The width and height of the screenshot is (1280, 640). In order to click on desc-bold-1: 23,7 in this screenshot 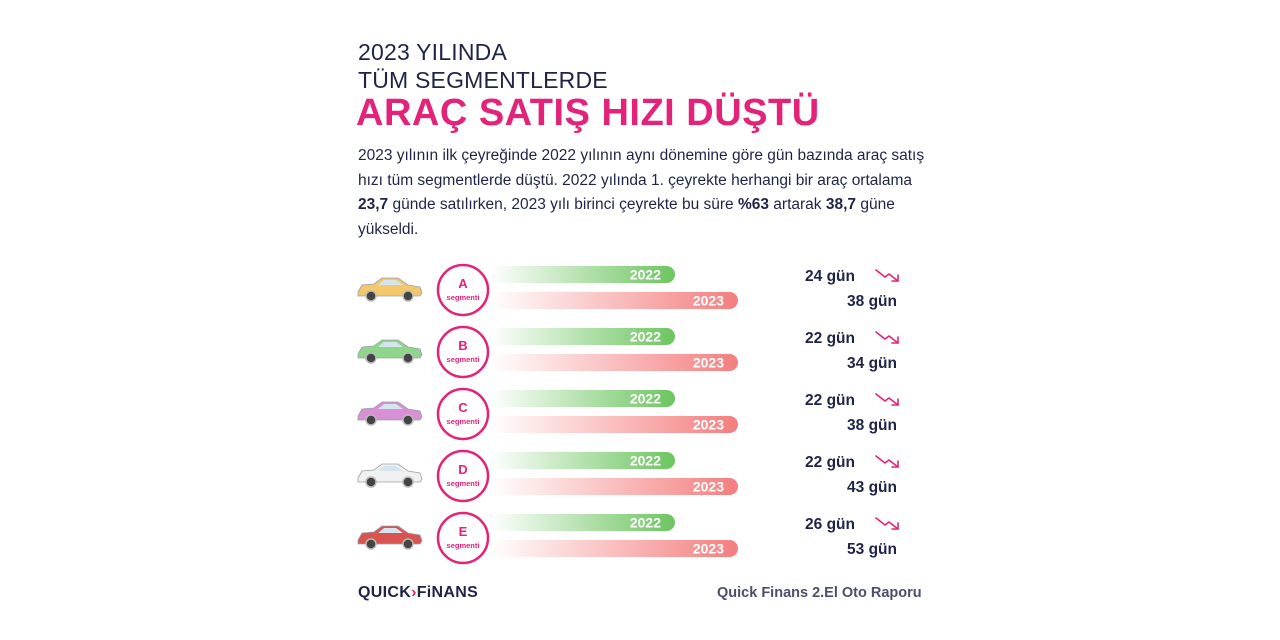, I will do `click(373, 204)`.